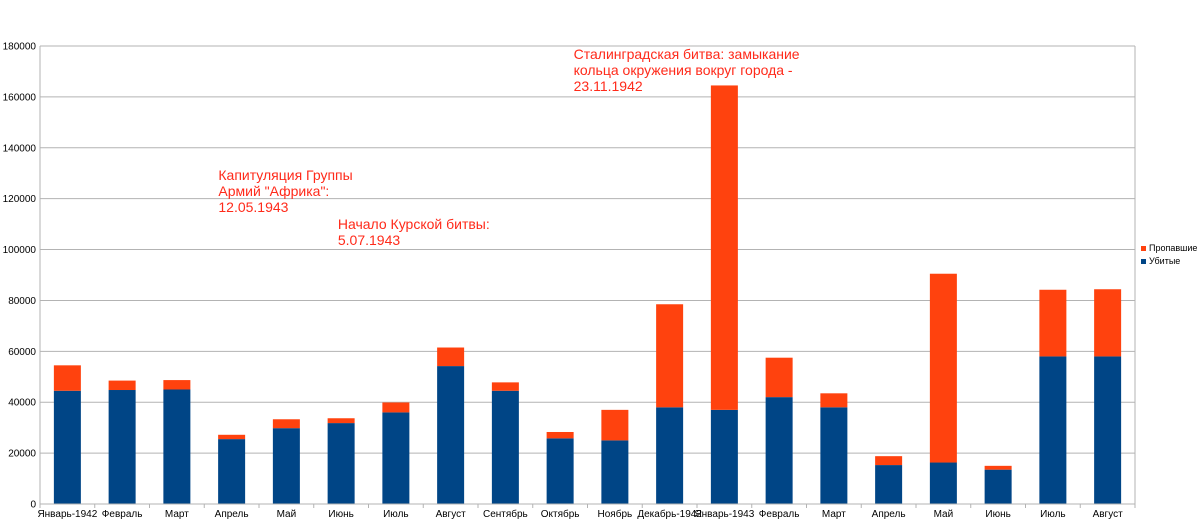 The height and width of the screenshot is (521, 1200). What do you see at coordinates (1169, 254) in the screenshot?
I see `legend: Пропавшие Убитые` at bounding box center [1169, 254].